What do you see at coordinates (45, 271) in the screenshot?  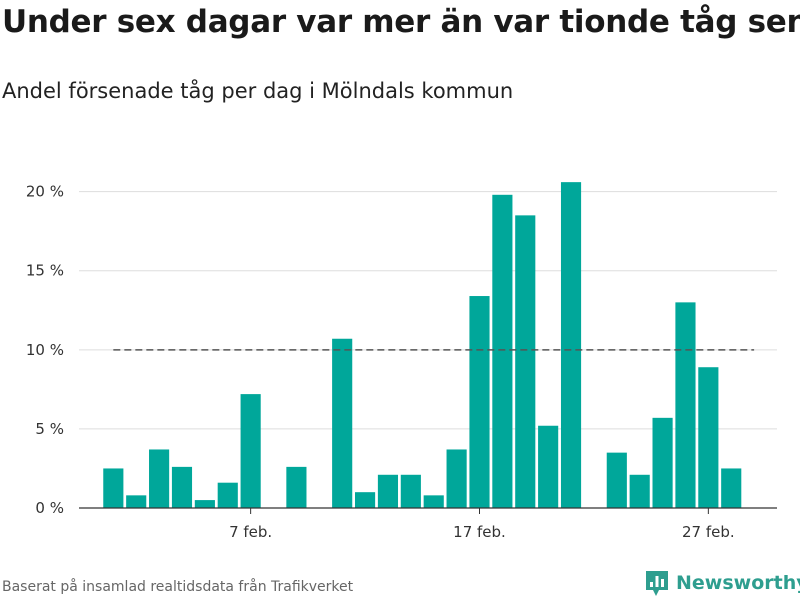 I see `y-tick-label: 15 %` at bounding box center [45, 271].